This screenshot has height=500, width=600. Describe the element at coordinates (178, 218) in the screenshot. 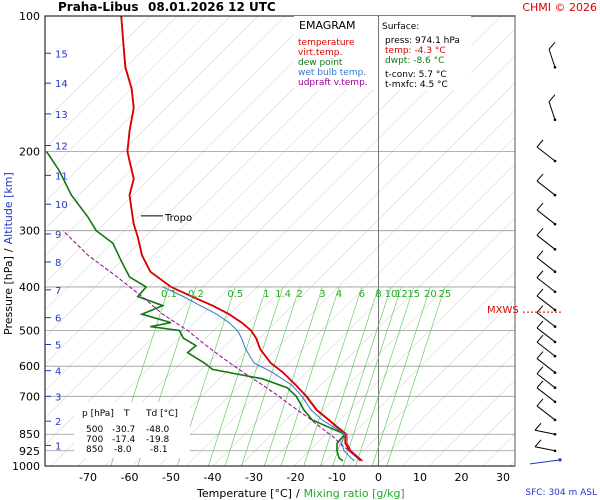

I see `tropopause-label: Tropo` at that location.